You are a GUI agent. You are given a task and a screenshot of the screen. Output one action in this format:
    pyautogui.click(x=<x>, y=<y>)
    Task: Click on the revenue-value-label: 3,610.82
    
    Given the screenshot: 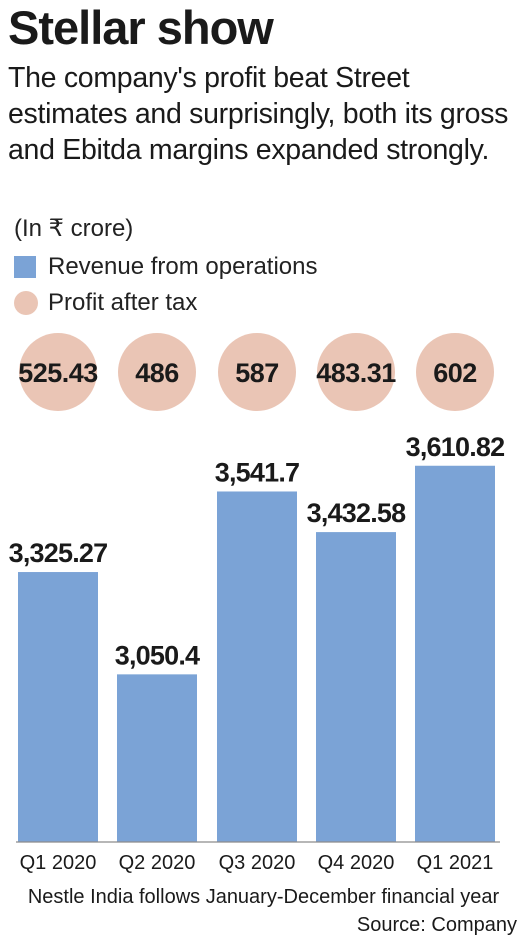 What is the action you would take?
    pyautogui.click(x=455, y=447)
    